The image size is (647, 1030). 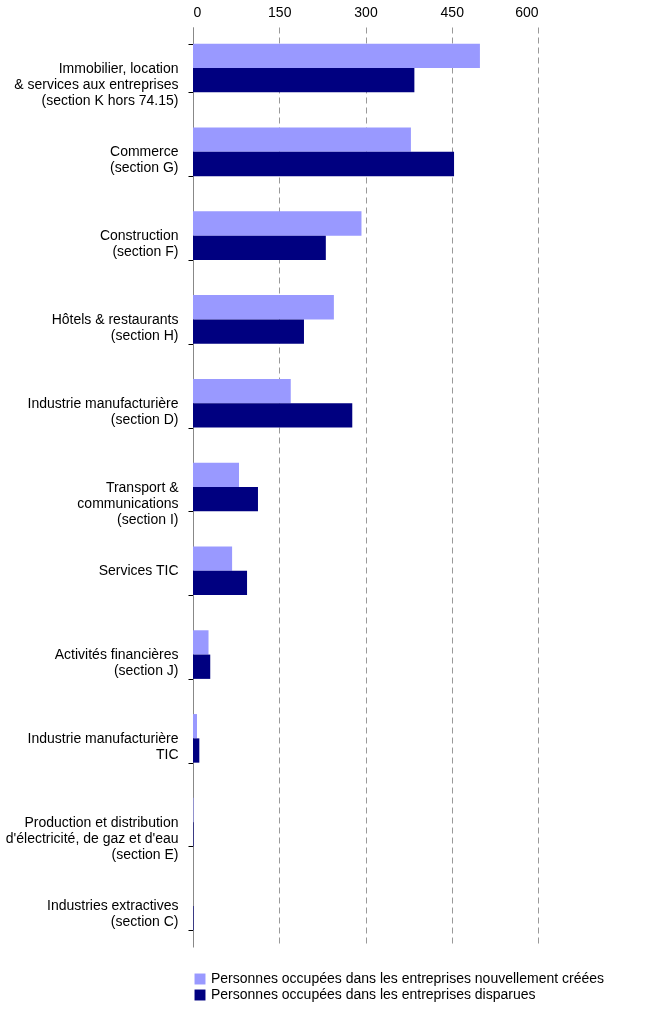 What do you see at coordinates (103, 745) in the screenshot?
I see `y-tick-label: Industrie manufacturière TIC` at bounding box center [103, 745].